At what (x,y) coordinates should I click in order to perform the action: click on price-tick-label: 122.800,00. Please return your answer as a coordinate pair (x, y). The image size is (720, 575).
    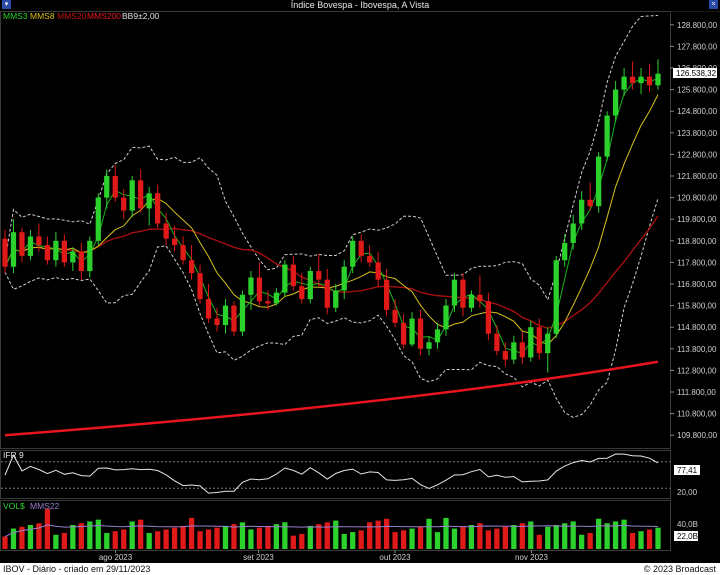
    Looking at the image, I should click on (697, 154).